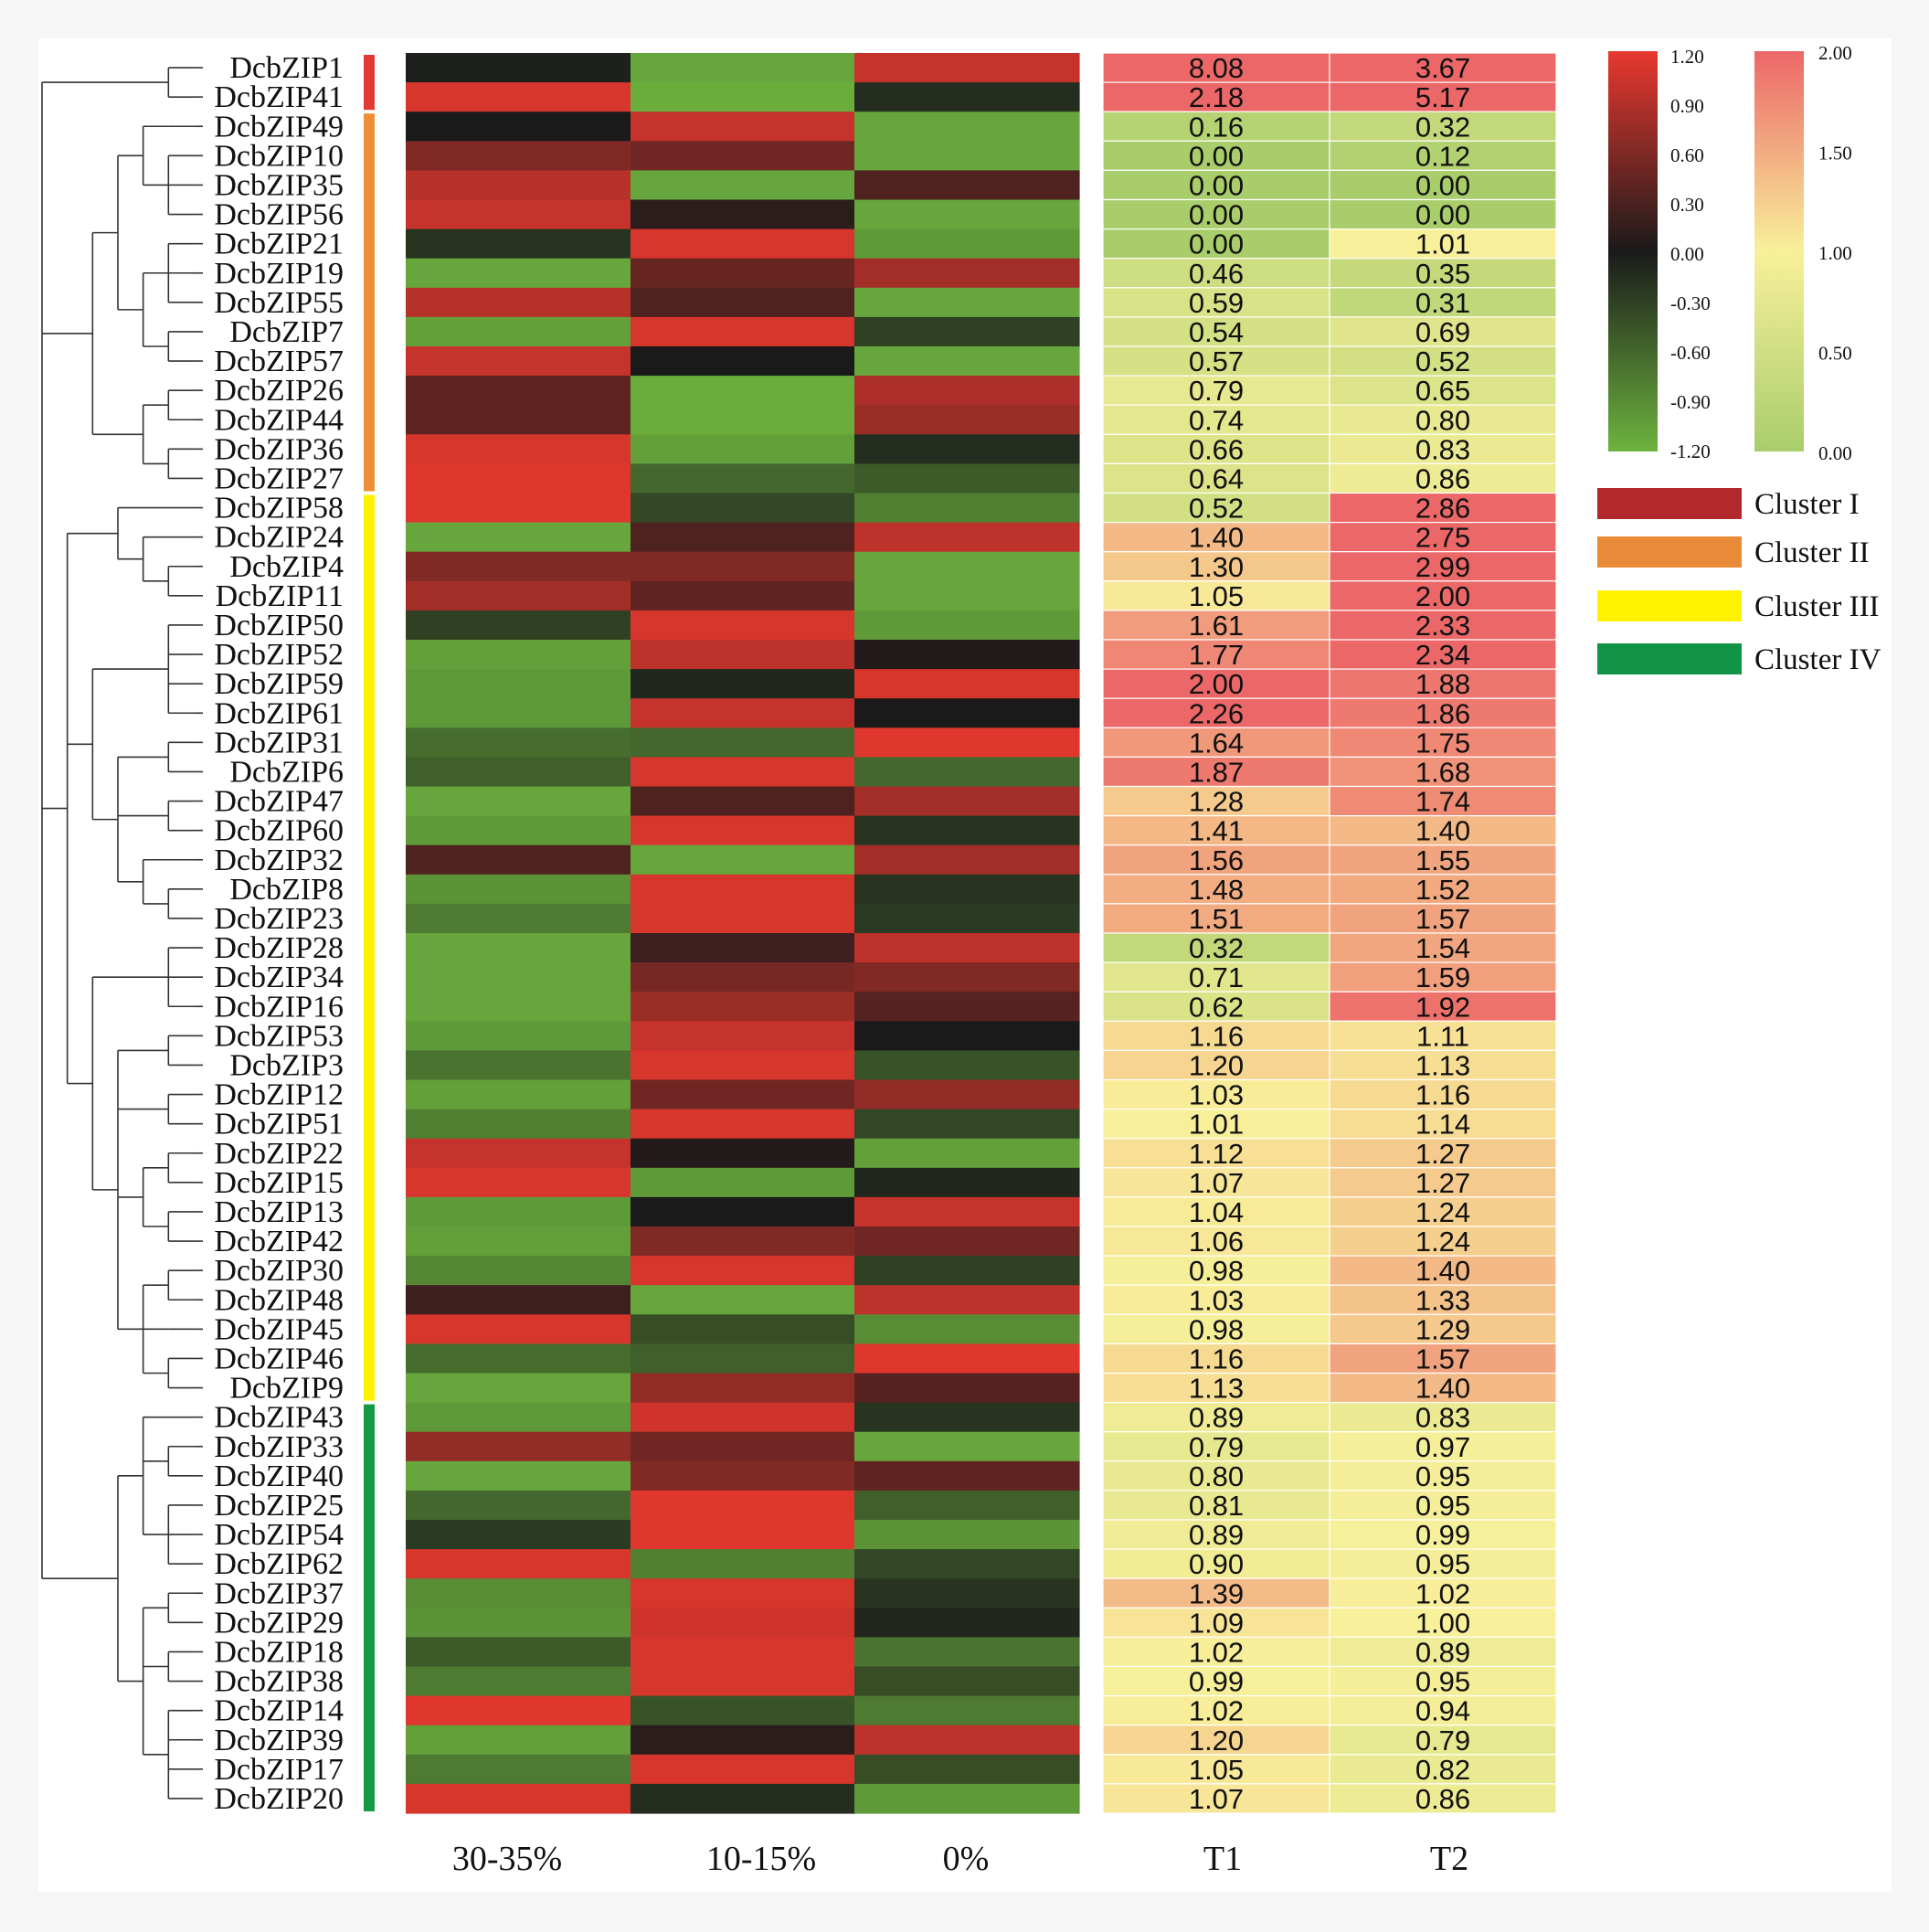 Image resolution: width=1929 pixels, height=1932 pixels. I want to click on scale-tick-label: 0.60, so click(1687, 155).